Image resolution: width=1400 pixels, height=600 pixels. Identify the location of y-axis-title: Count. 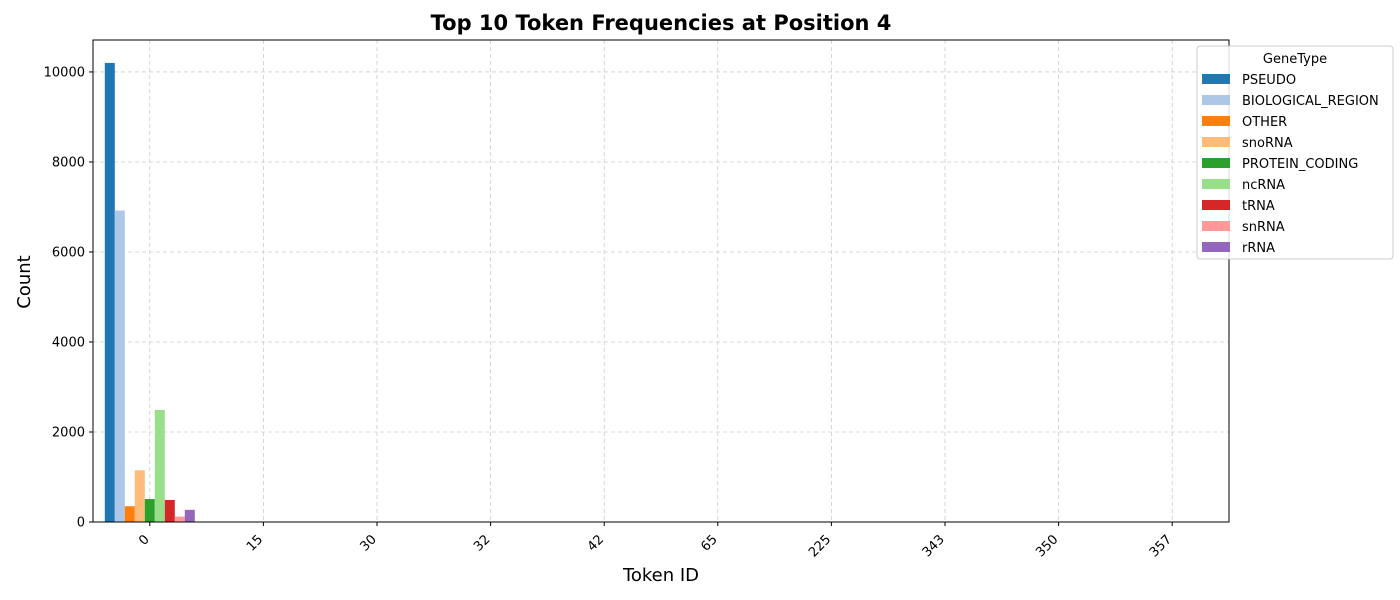
(24, 281).